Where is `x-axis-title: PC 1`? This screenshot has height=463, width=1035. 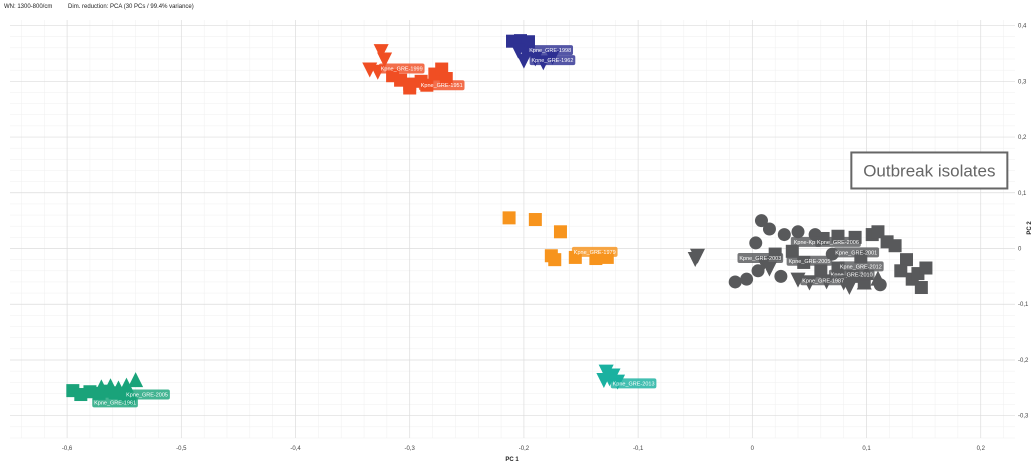
x-axis-title: PC 1 is located at coordinates (512, 460).